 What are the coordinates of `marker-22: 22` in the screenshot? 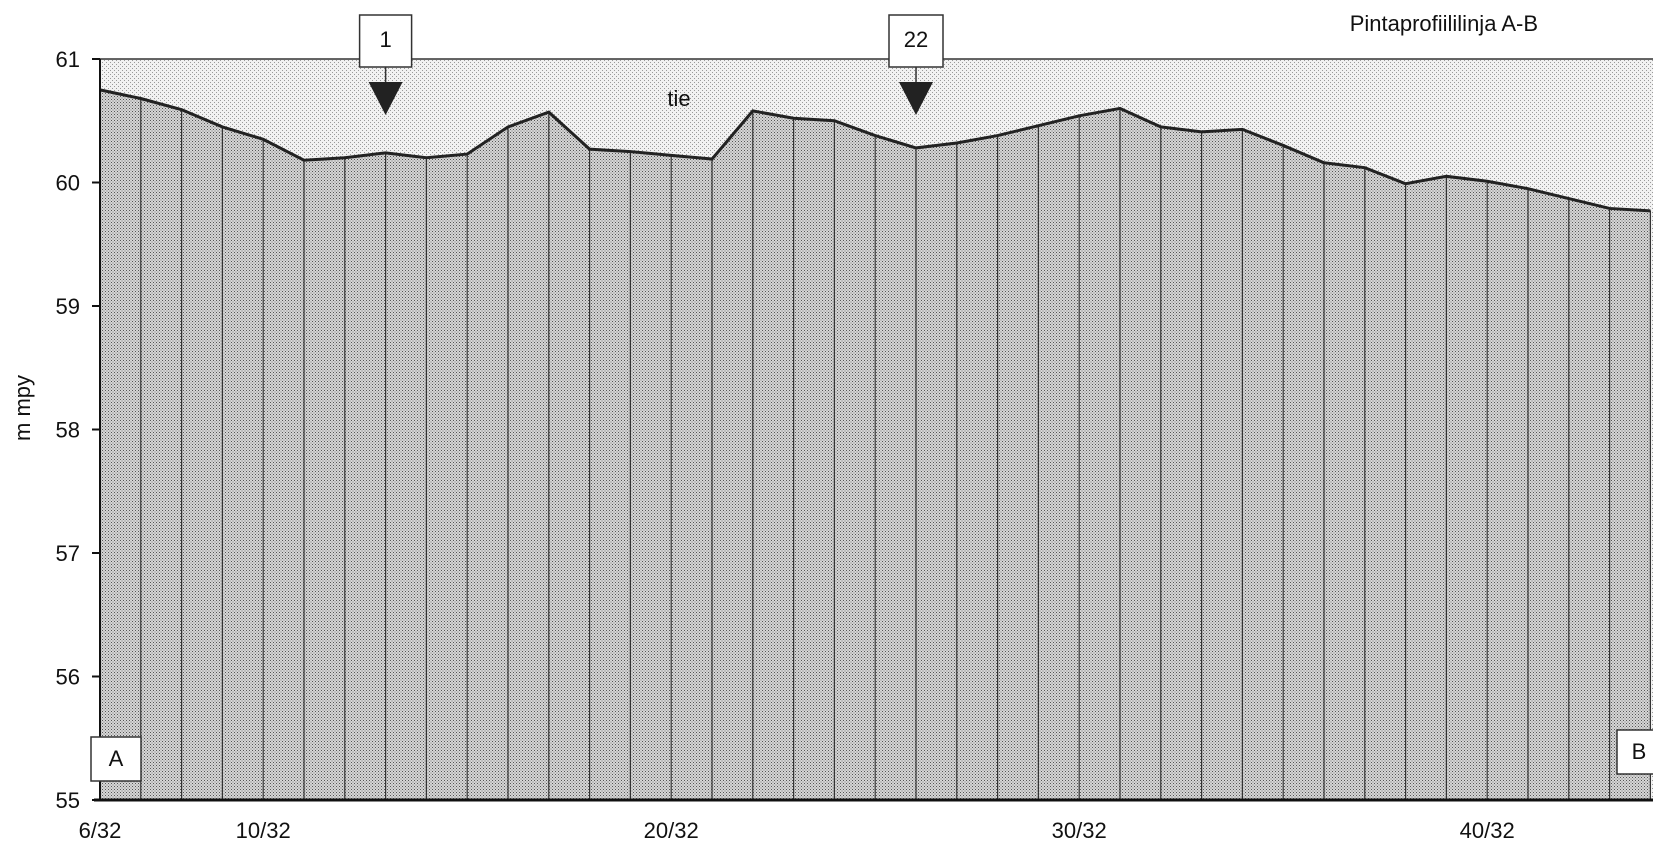 It's located at (916, 64).